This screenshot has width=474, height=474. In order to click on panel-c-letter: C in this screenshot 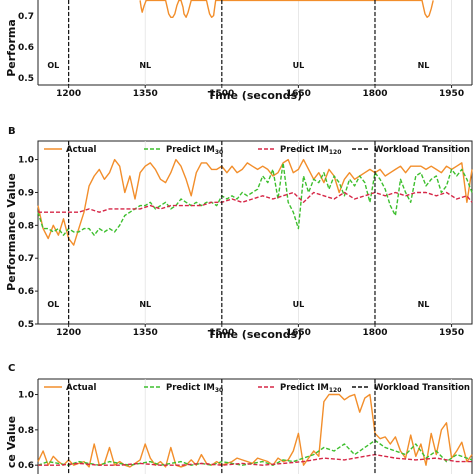, I will do `click(11, 368)`.